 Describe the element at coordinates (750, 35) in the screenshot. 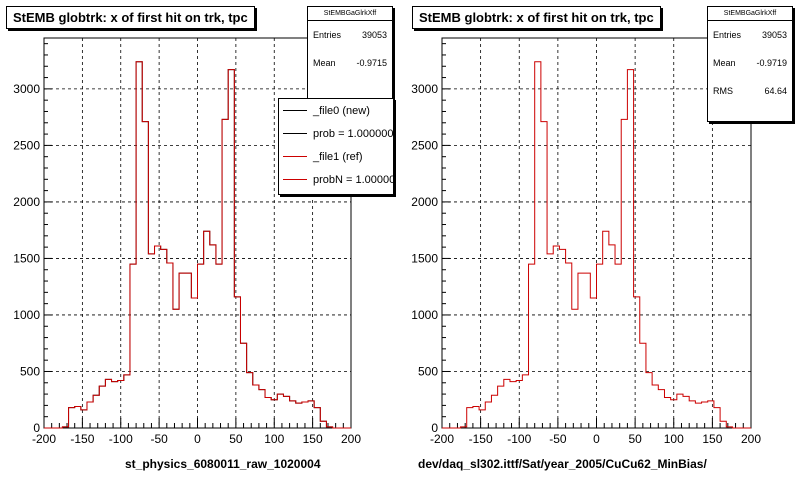

I see `stats-entries-row-right: Entries 39053` at that location.